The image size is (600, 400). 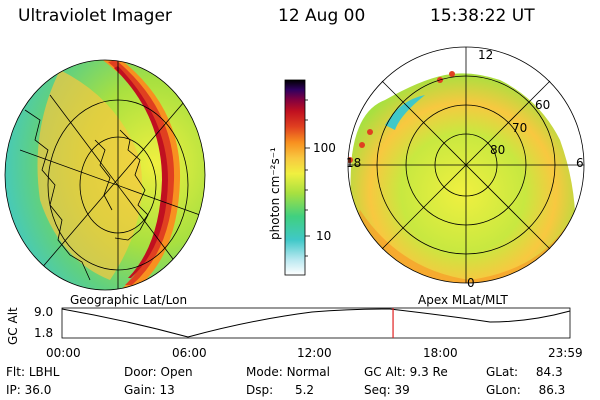 What do you see at coordinates (140, 372) in the screenshot?
I see `info-door-label: Door:` at bounding box center [140, 372].